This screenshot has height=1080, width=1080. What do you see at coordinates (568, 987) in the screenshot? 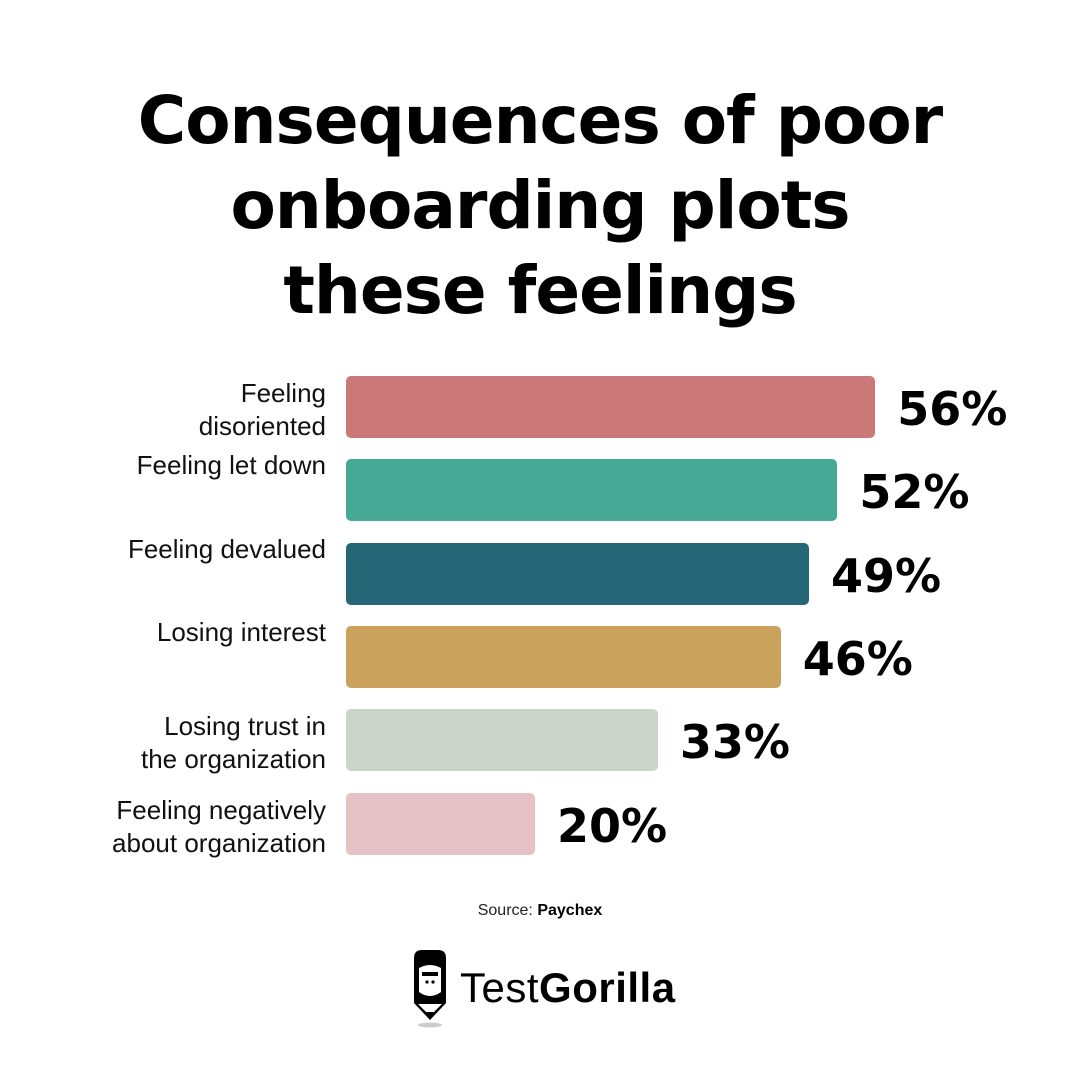
I see `logo-text: TestGorilla` at bounding box center [568, 987].